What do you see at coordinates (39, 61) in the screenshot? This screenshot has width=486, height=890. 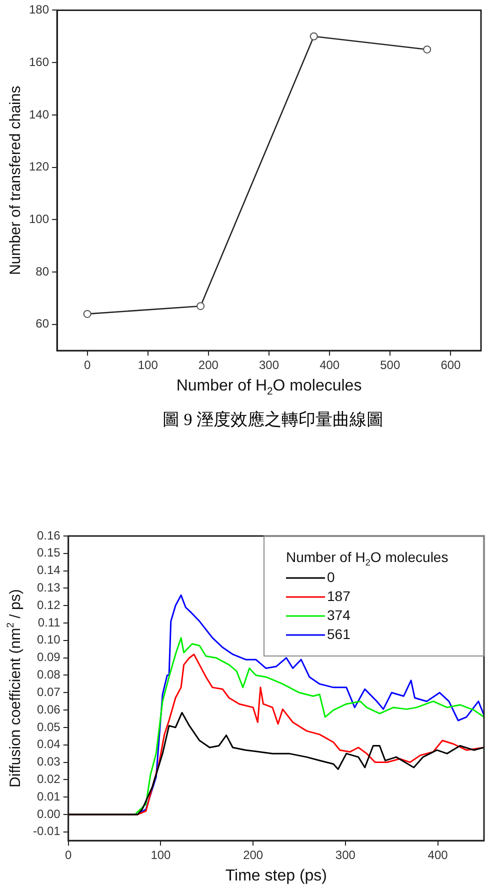 I see `y-tick-label: 160` at bounding box center [39, 61].